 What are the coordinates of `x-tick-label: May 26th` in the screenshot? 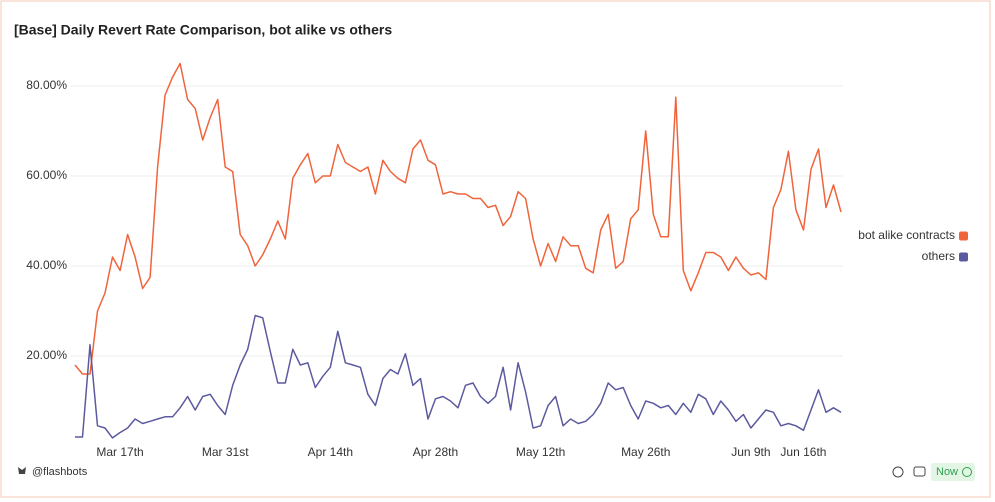 It's located at (645, 452).